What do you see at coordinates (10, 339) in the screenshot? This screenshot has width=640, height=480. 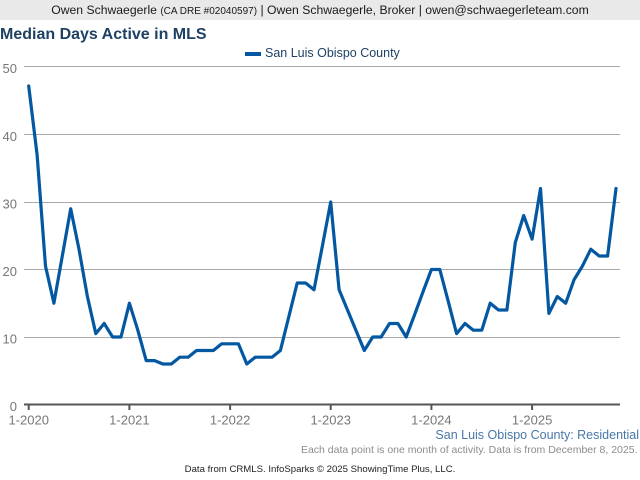 I see `svg-text: 10` at bounding box center [10, 339].